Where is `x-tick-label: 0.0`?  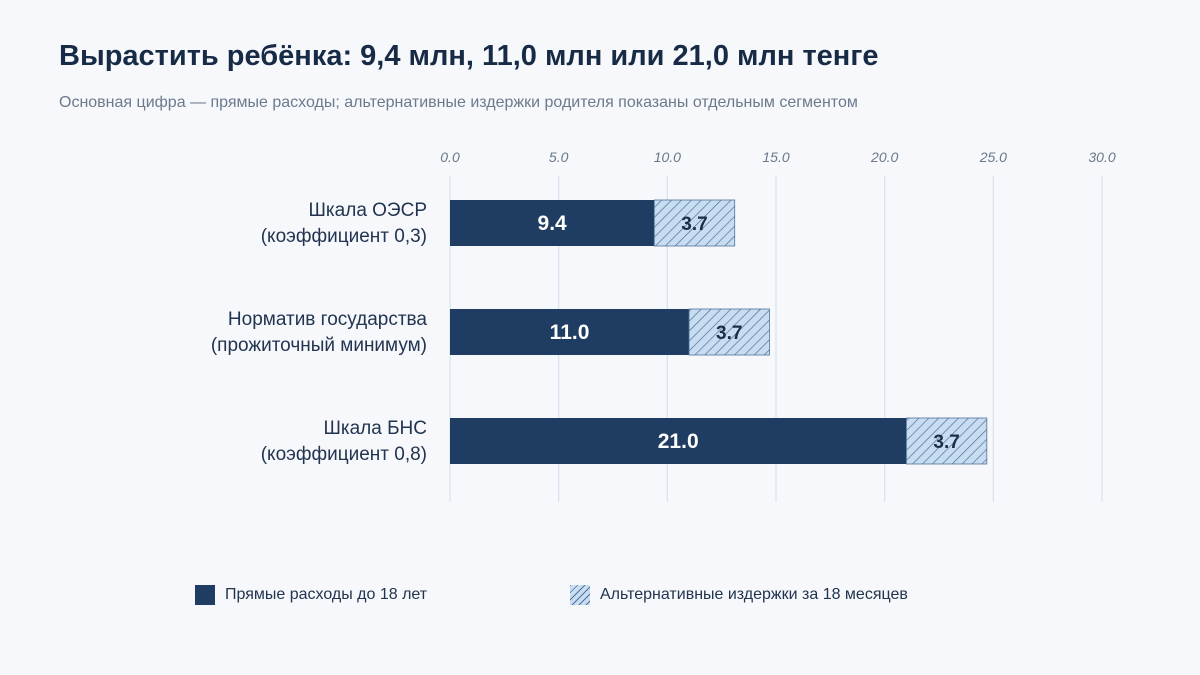 x-tick-label: 0.0 is located at coordinates (450, 157).